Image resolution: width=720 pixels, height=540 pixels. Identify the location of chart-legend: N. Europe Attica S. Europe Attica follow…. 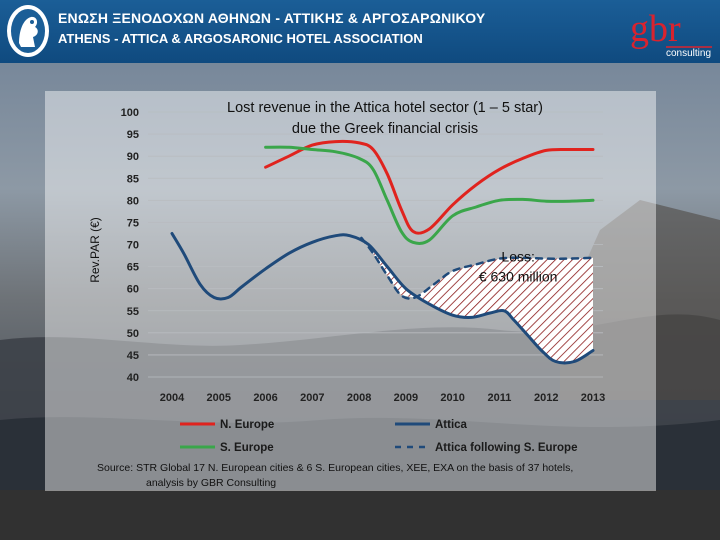
(378, 436).